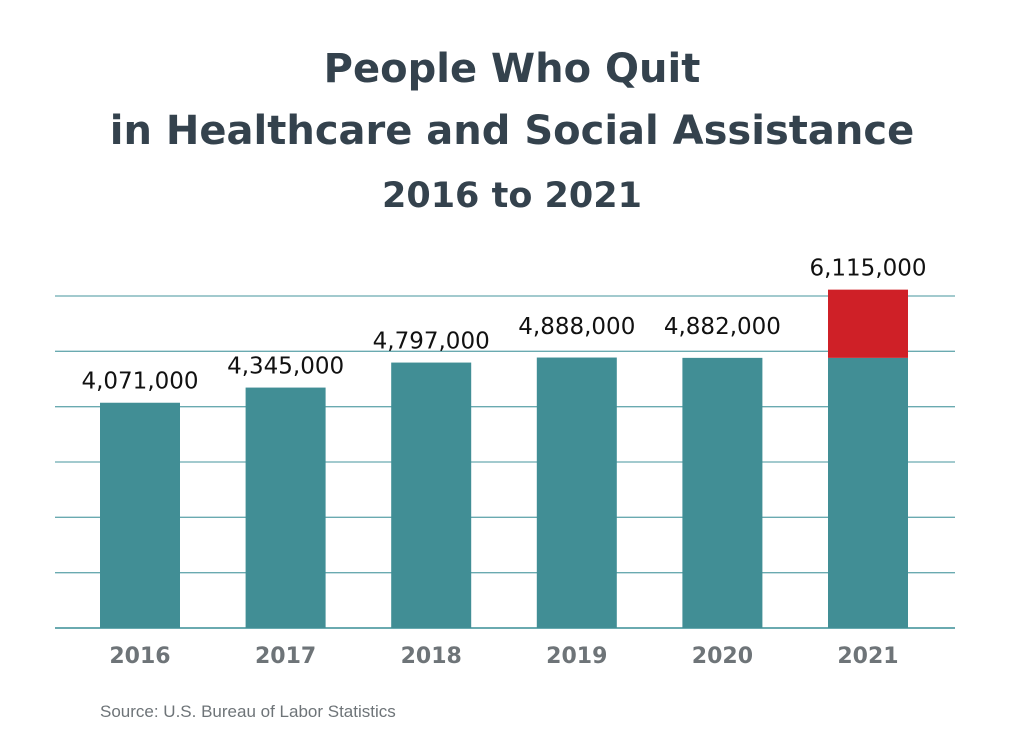 This screenshot has height=750, width=1024. What do you see at coordinates (285, 507) in the screenshot?
I see `bar-2017` at bounding box center [285, 507].